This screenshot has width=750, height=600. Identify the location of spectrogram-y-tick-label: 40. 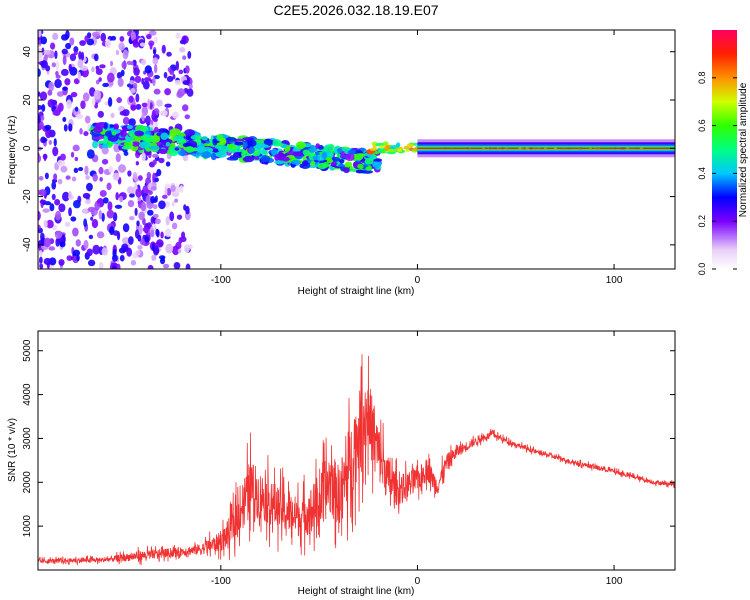
(27, 52).